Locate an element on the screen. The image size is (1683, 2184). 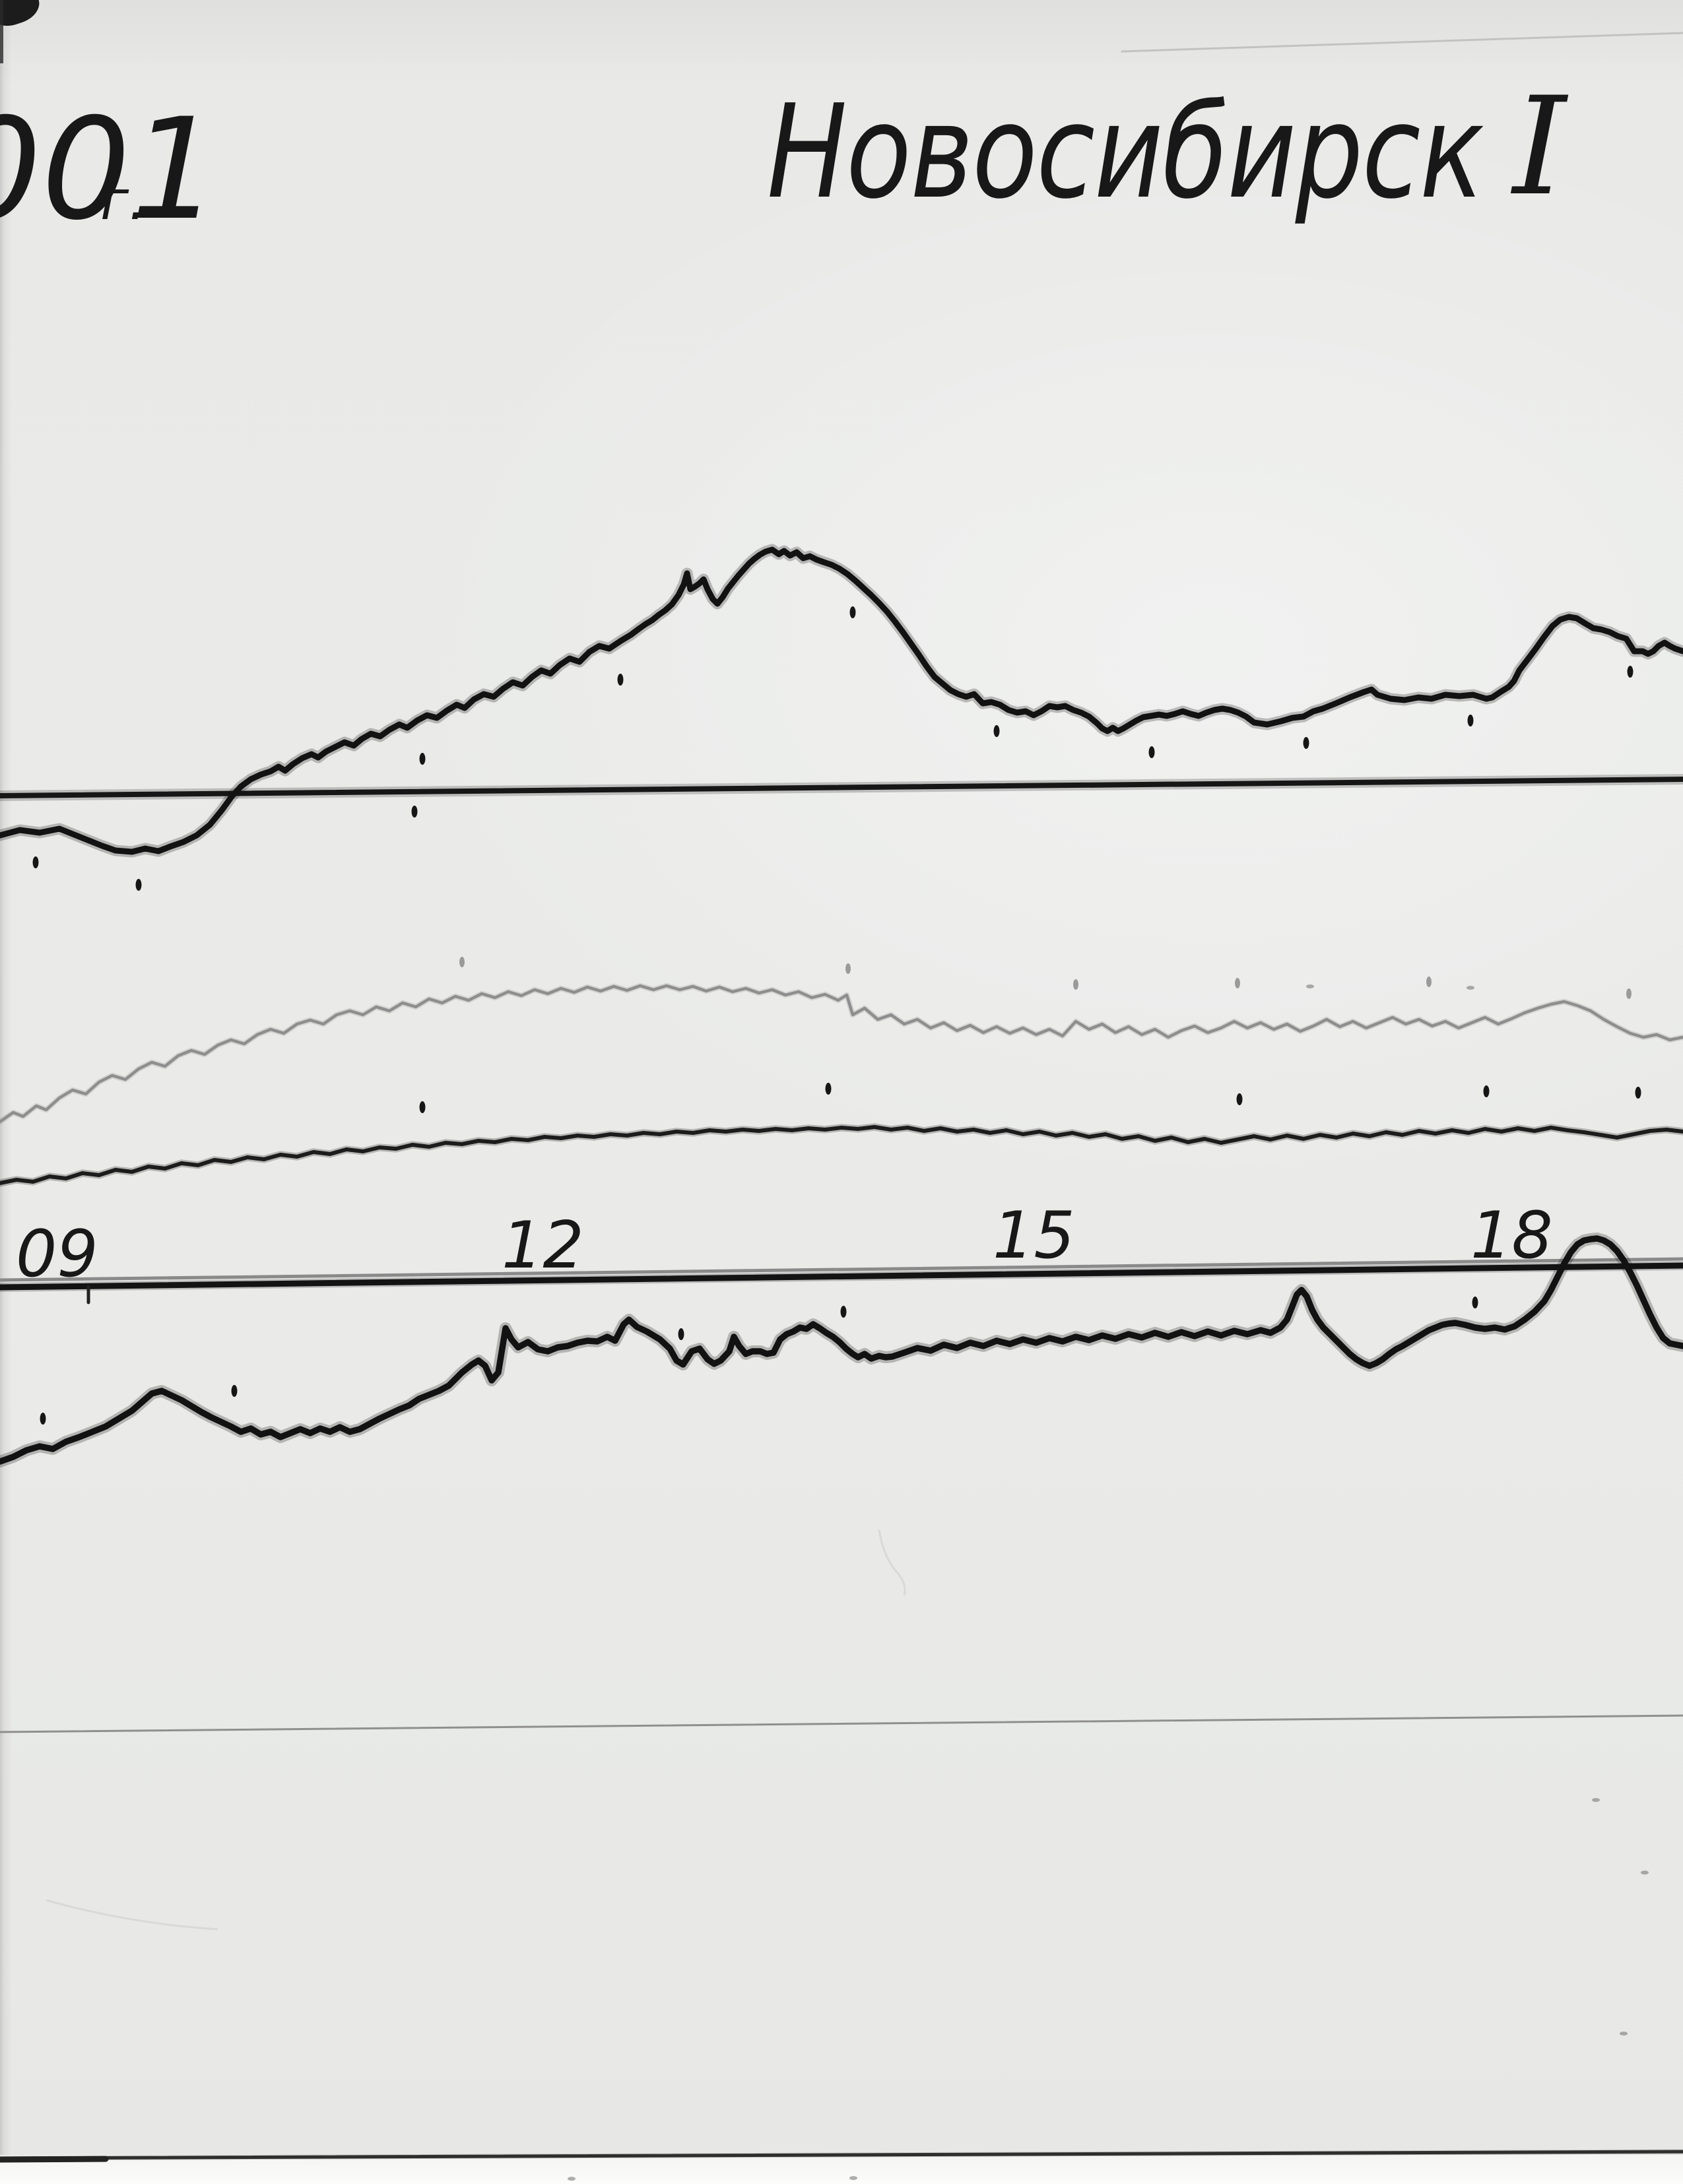
station-numeral-text: I is located at coordinates (1539, 147).